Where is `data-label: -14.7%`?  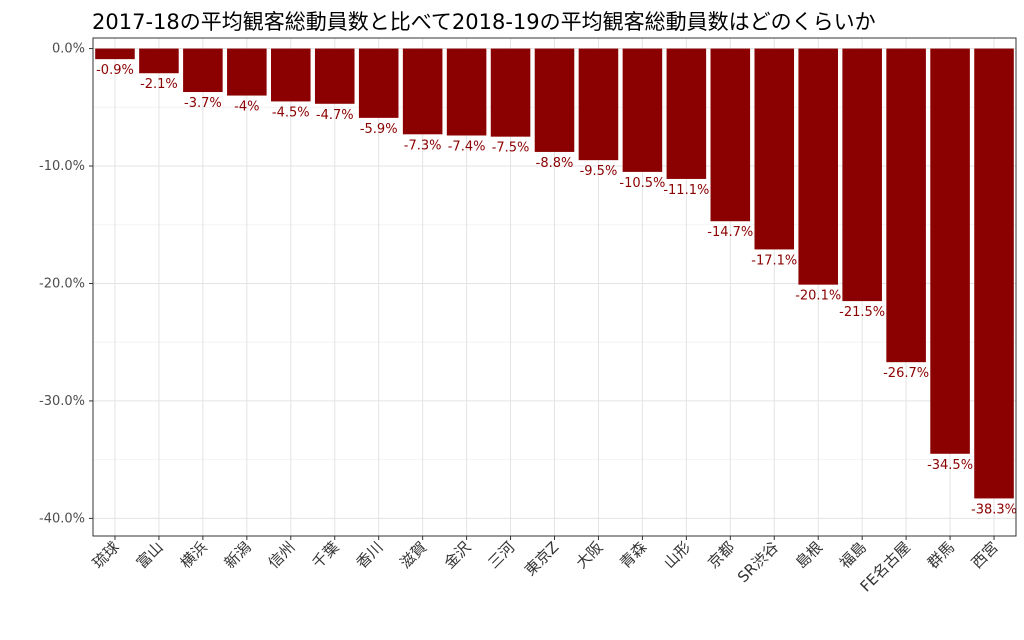
data-label: -14.7% is located at coordinates (730, 232).